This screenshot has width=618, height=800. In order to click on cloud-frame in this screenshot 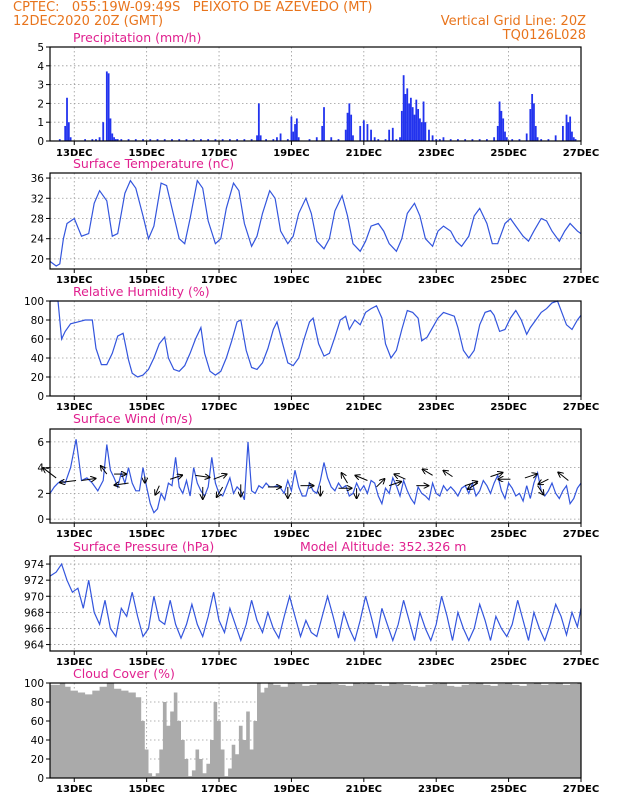, I will do `click(315, 730)`.